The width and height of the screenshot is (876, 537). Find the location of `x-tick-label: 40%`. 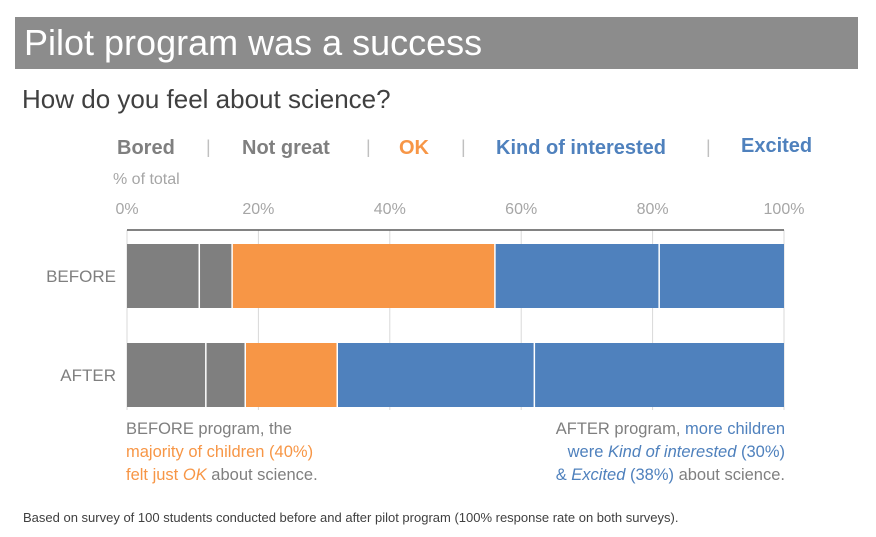

x-tick-label: 40% is located at coordinates (390, 209).